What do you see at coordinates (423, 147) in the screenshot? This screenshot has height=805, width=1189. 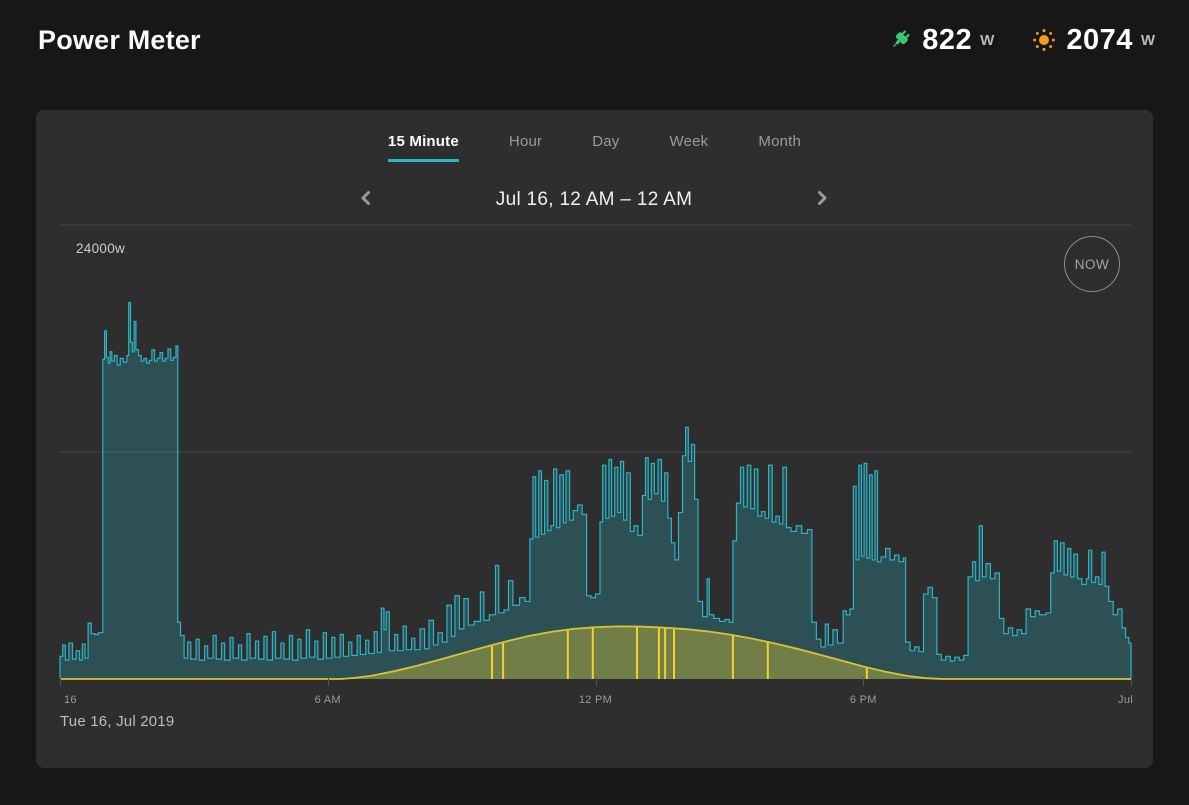 I see `tab-15-minute: 15 Minute` at bounding box center [423, 147].